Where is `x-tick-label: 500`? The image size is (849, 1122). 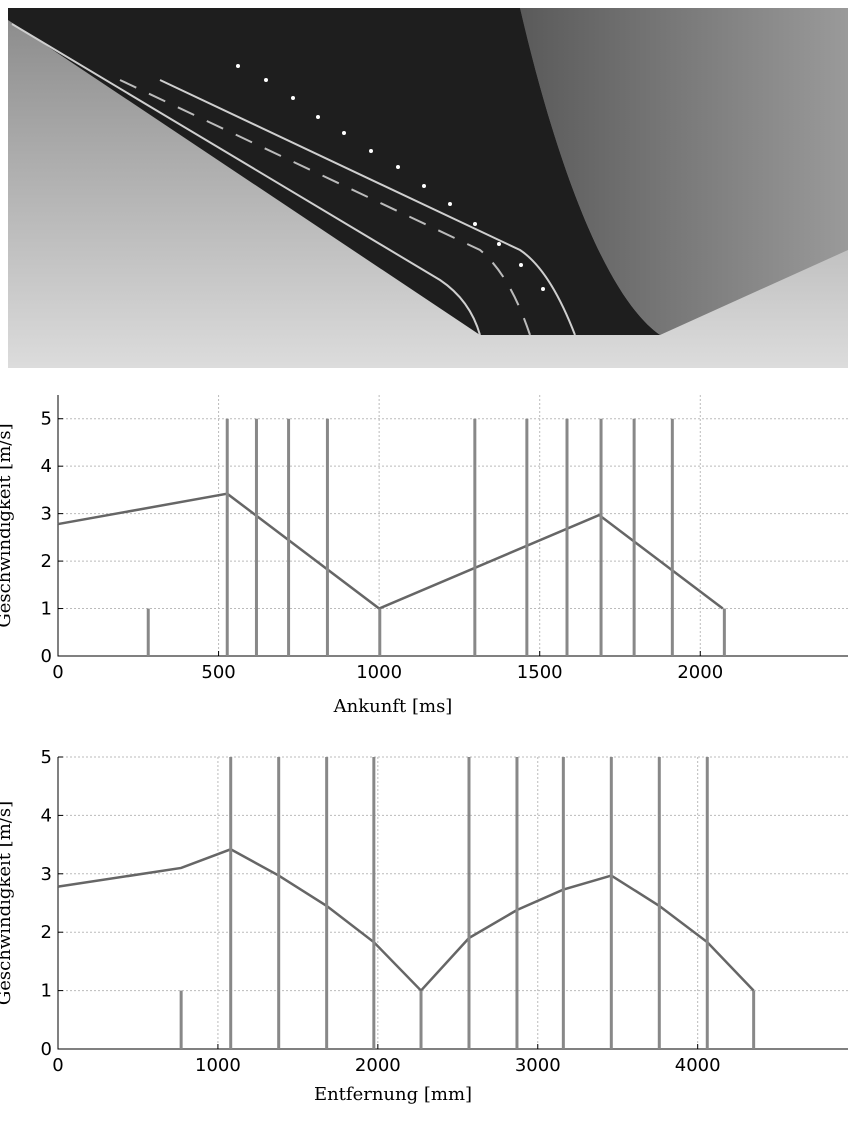
x-tick-label: 500 is located at coordinates (218, 672).